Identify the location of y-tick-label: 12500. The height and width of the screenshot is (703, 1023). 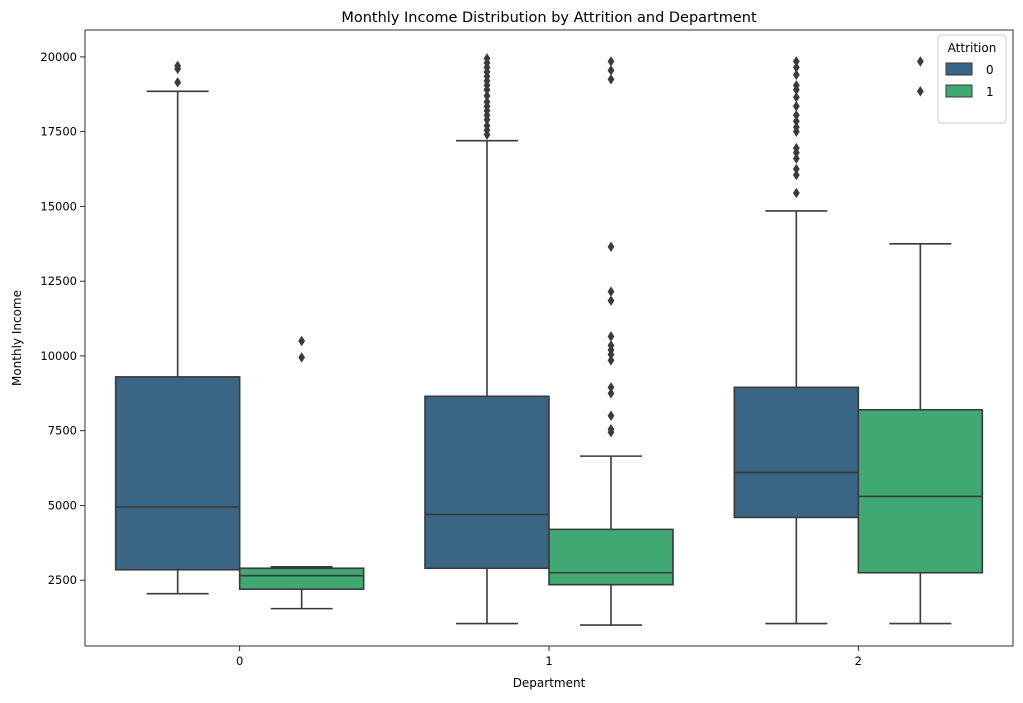
(58, 281).